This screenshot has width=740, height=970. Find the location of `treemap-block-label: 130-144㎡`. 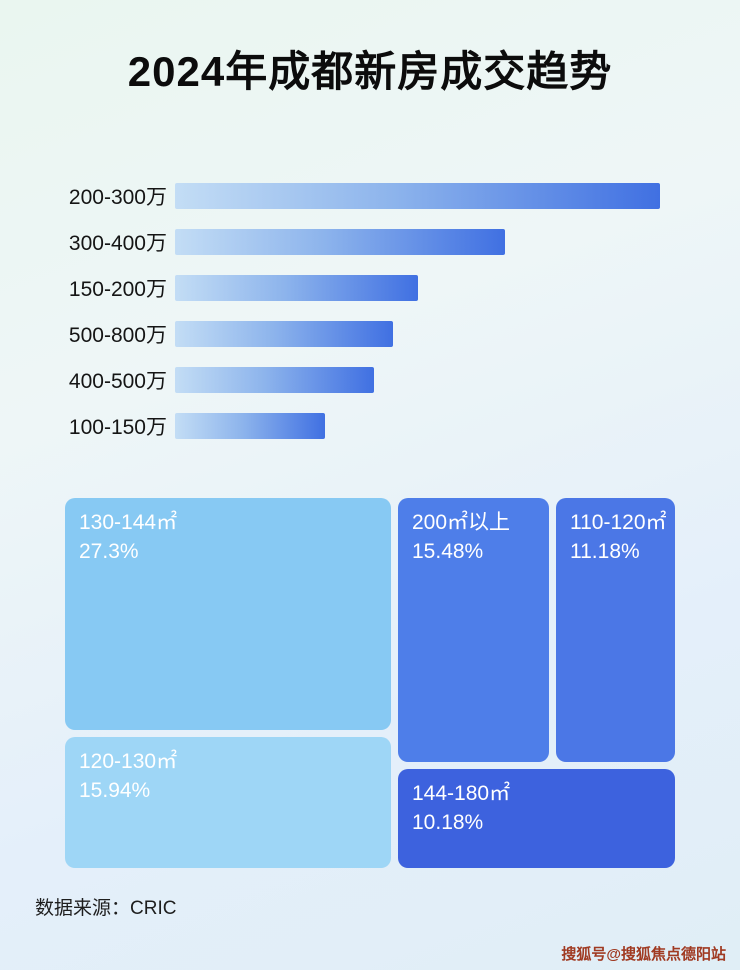

treemap-block-label: 130-144㎡ is located at coordinates (128, 522).